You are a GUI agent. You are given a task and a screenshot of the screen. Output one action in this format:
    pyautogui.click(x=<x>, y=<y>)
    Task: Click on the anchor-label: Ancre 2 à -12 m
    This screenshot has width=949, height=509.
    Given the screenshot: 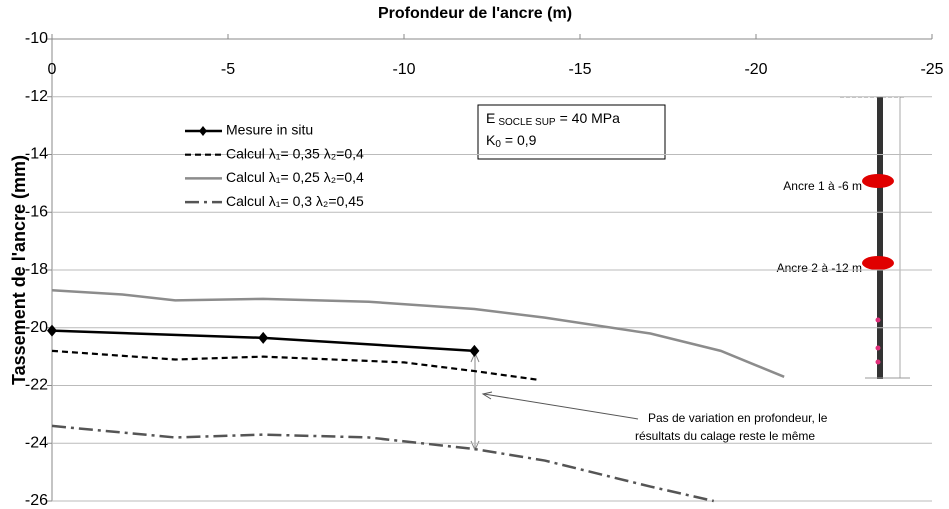 What is the action you would take?
    pyautogui.click(x=819, y=268)
    